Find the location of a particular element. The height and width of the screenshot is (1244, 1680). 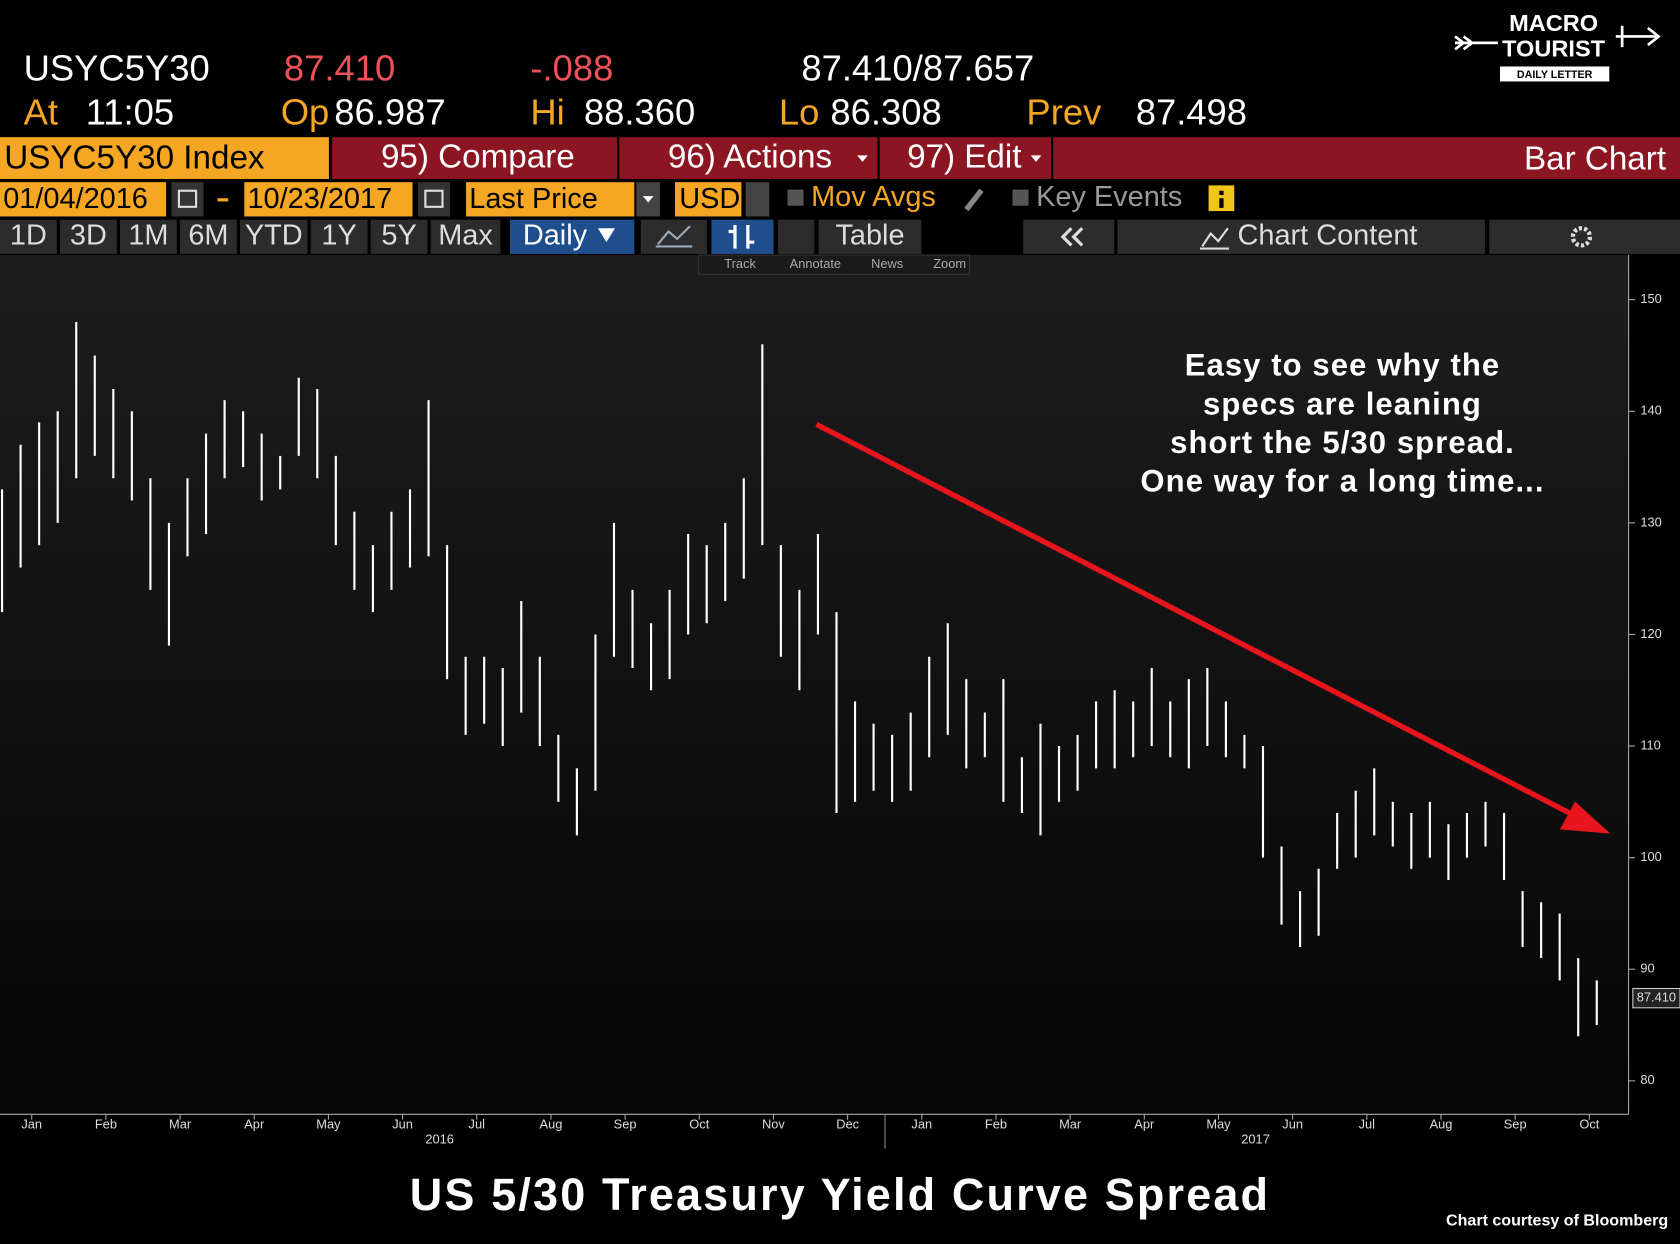

x-tick-label: Jun is located at coordinates (402, 1123).